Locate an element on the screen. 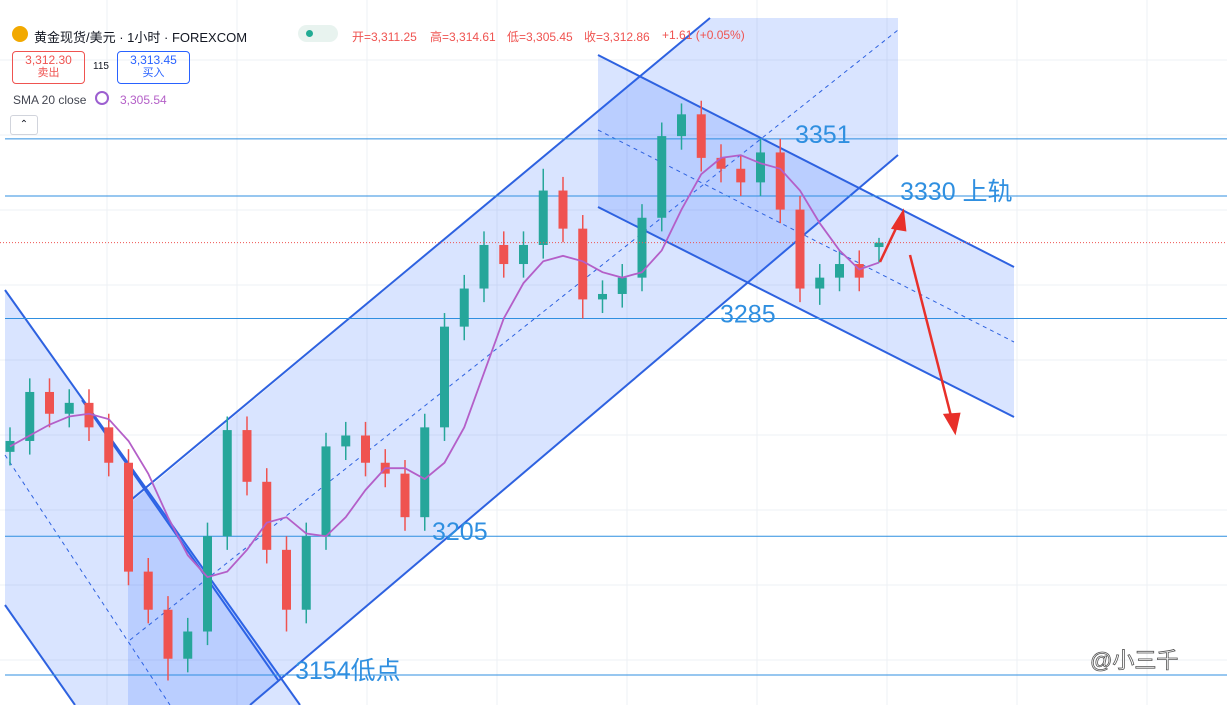 The image size is (1227, 705). change: +1.61 (+0.05%) is located at coordinates (703, 35).